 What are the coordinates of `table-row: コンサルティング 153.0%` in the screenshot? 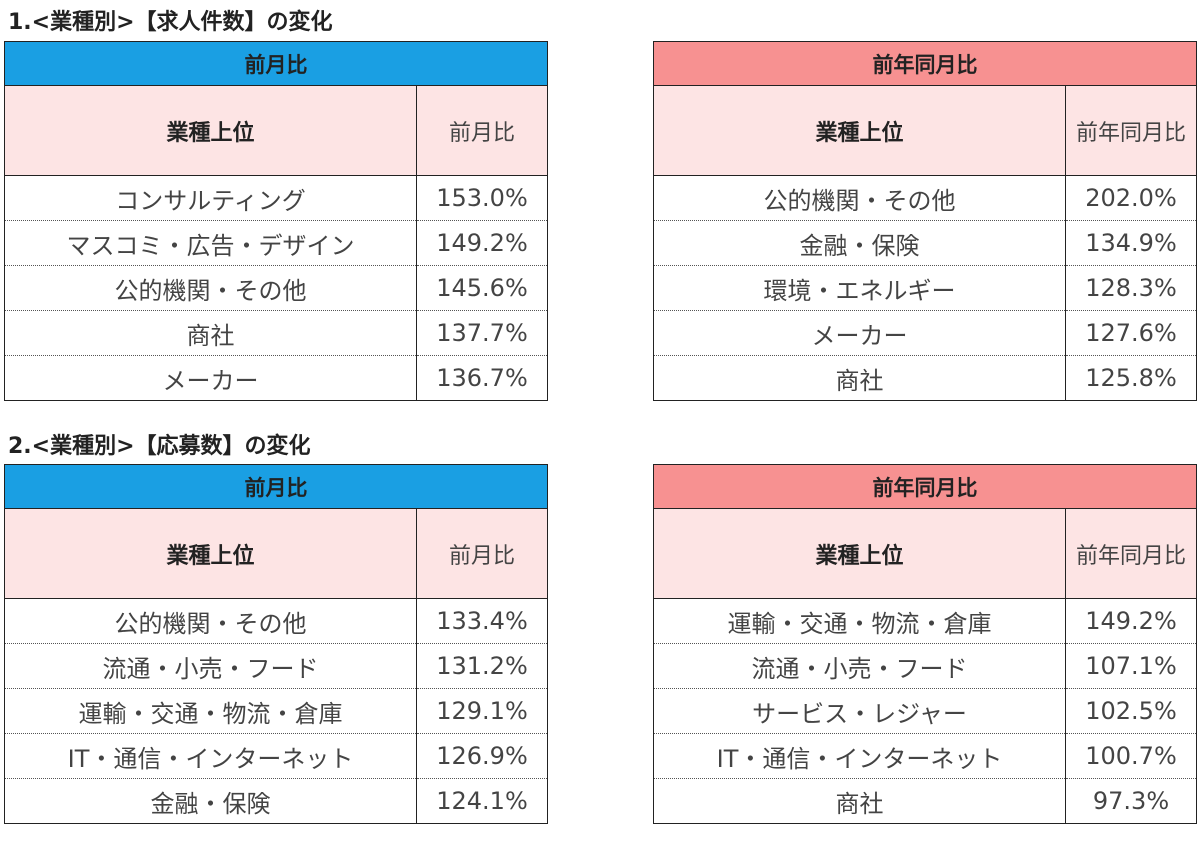 It's located at (276, 198).